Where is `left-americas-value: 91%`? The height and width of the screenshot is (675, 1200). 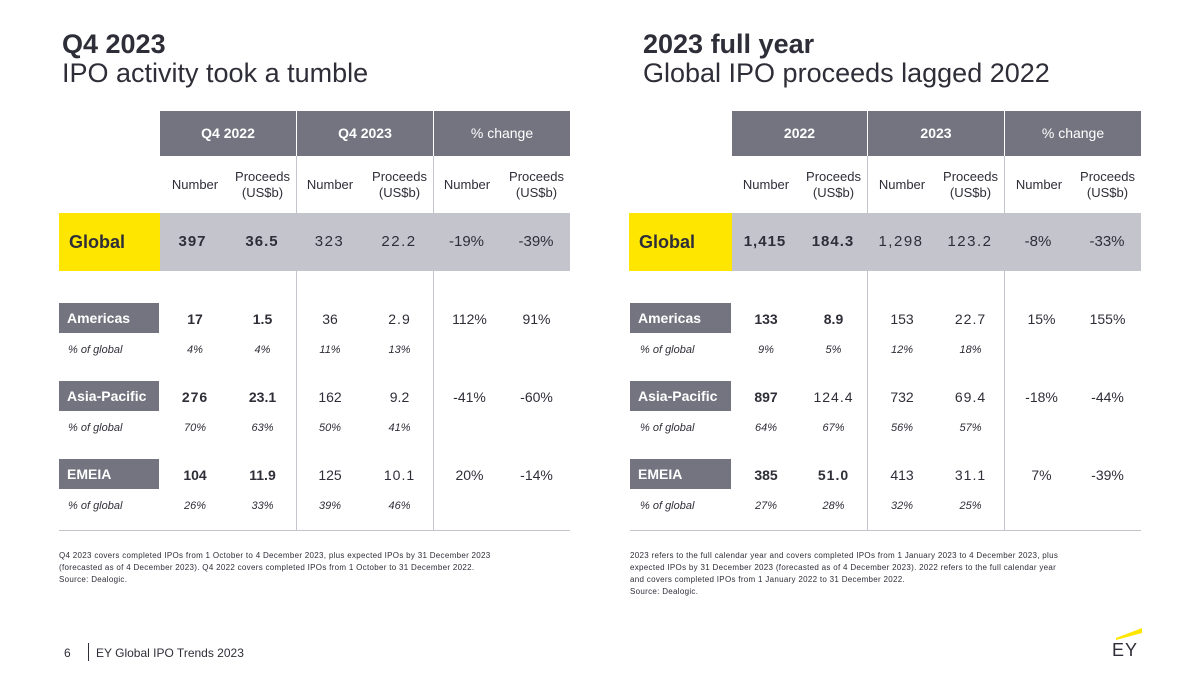 left-americas-value: 91% is located at coordinates (536, 319).